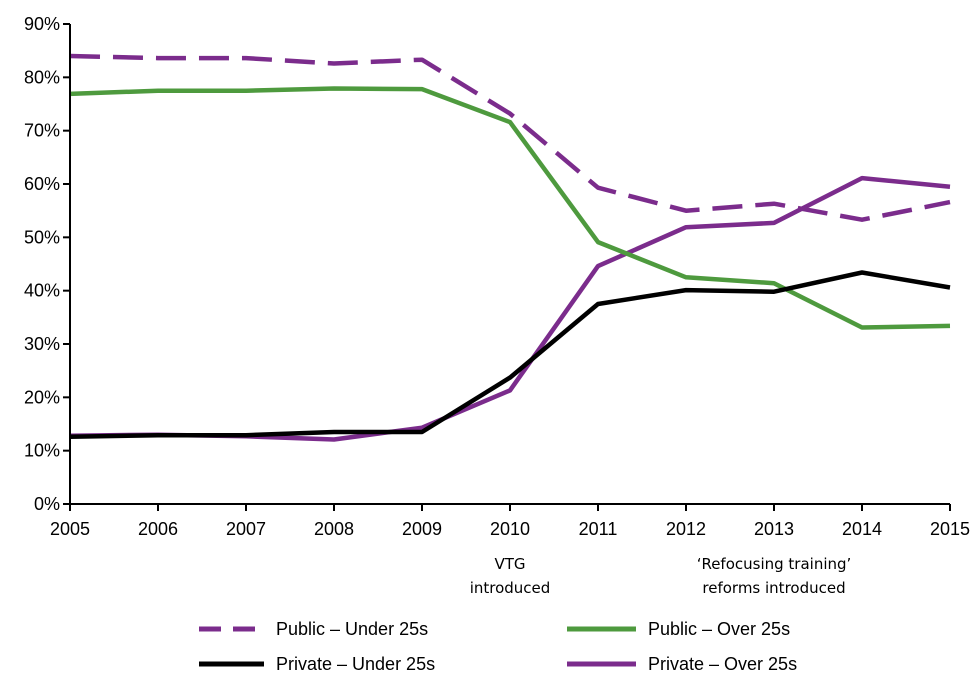 The height and width of the screenshot is (675, 974). Describe the element at coordinates (42, 24) in the screenshot. I see `y-tick-label: 90%` at that location.